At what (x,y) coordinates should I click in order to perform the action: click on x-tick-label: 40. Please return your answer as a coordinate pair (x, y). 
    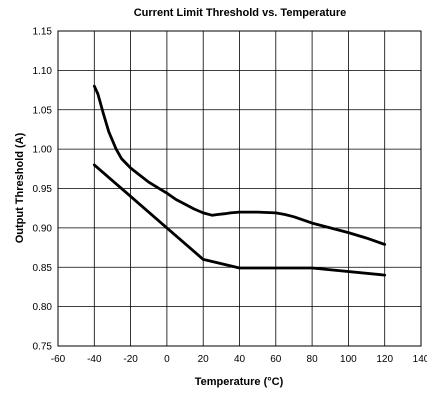
    Looking at the image, I should click on (240, 359).